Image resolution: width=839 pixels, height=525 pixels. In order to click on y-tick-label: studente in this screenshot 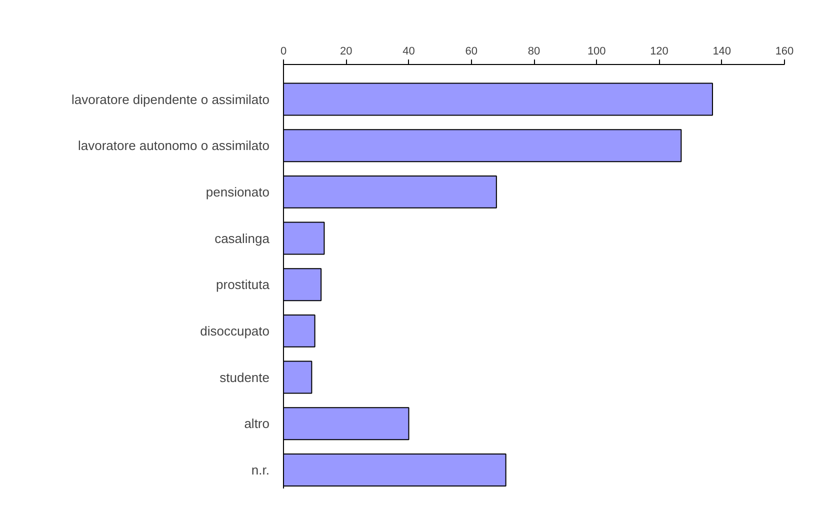, I will do `click(245, 377)`.